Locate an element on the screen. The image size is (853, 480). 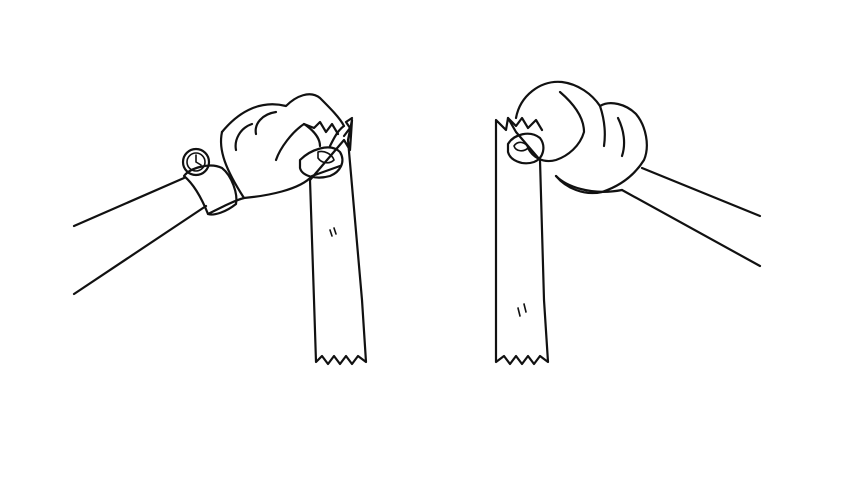
left-tape-strip is located at coordinates (338, 241).